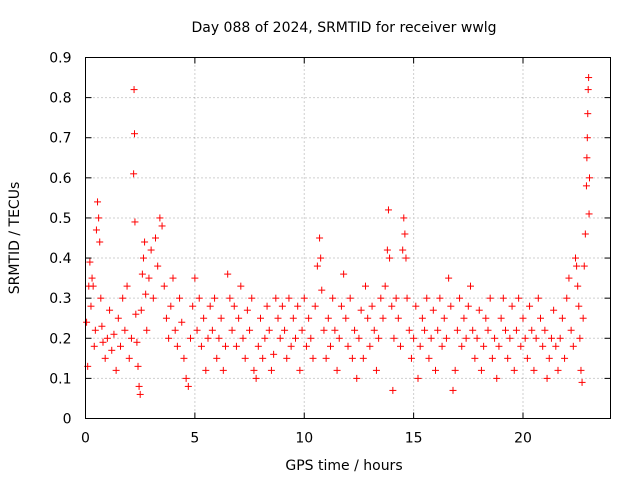 The image size is (640, 480). What do you see at coordinates (60, 59) in the screenshot?
I see `y-tick-label: 0.9` at bounding box center [60, 59].